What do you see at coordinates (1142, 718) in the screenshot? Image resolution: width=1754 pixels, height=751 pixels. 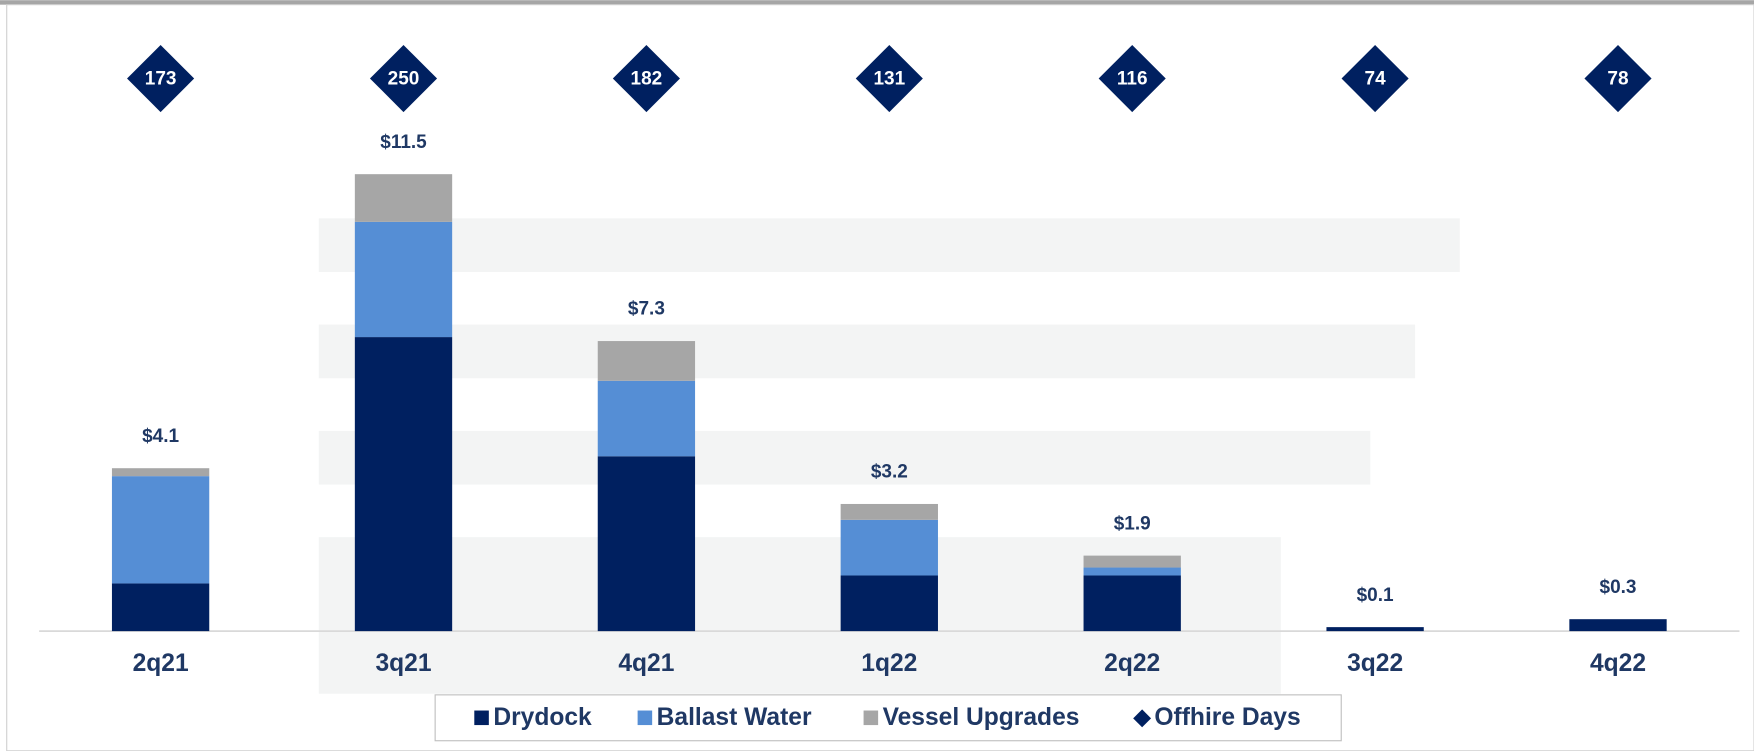 I see `legend-diamond` at bounding box center [1142, 718].